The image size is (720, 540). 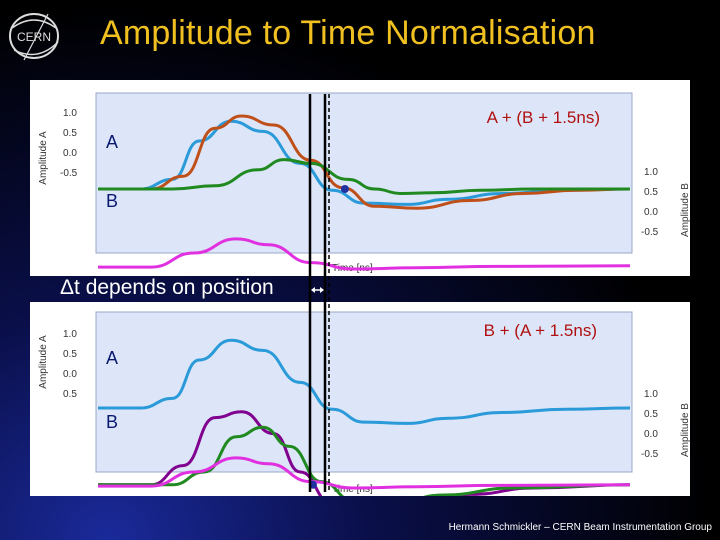 I want to click on series-line-b-a-1-5ns-, so click(x=364, y=463).